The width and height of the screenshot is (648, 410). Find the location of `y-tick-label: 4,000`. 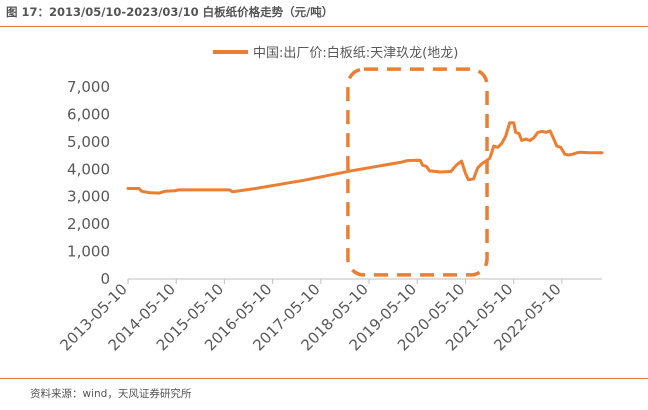

y-tick-label: 4,000 is located at coordinates (88, 169).